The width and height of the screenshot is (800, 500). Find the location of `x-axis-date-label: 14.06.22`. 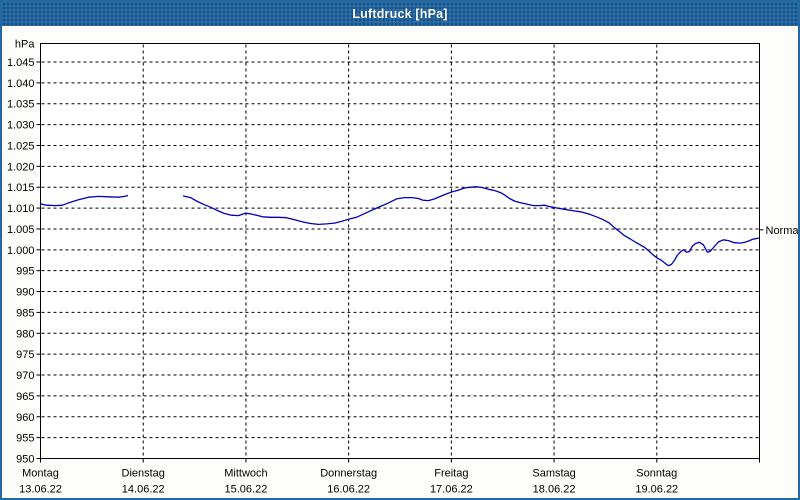

x-axis-date-label: 14.06.22 is located at coordinates (143, 490).